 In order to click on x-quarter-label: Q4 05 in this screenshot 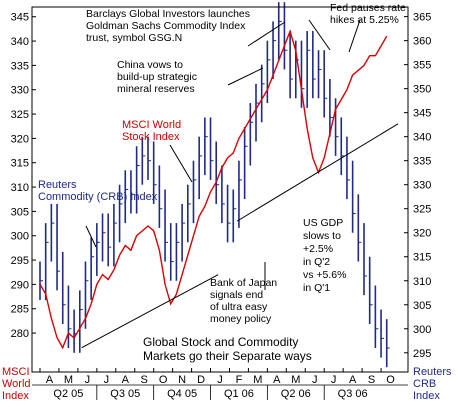, I will do `click(182, 394)`.